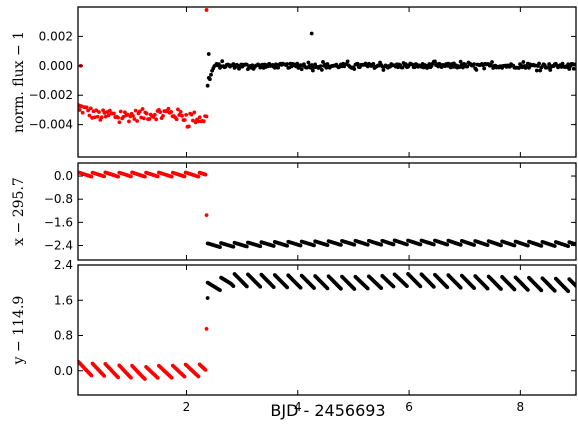  Describe the element at coordinates (327, 410) in the screenshot. I see `x-axis-label: BJD - 2456693` at that location.